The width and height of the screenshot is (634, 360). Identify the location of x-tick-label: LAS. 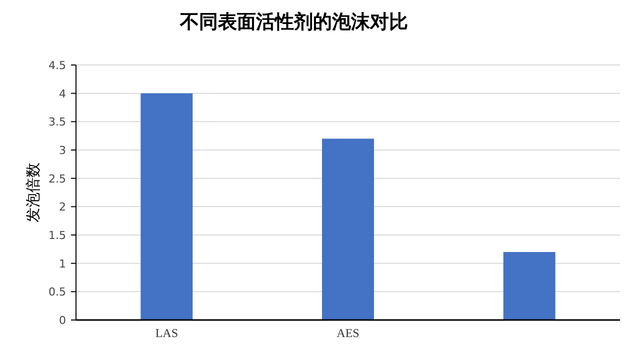
(166, 333).